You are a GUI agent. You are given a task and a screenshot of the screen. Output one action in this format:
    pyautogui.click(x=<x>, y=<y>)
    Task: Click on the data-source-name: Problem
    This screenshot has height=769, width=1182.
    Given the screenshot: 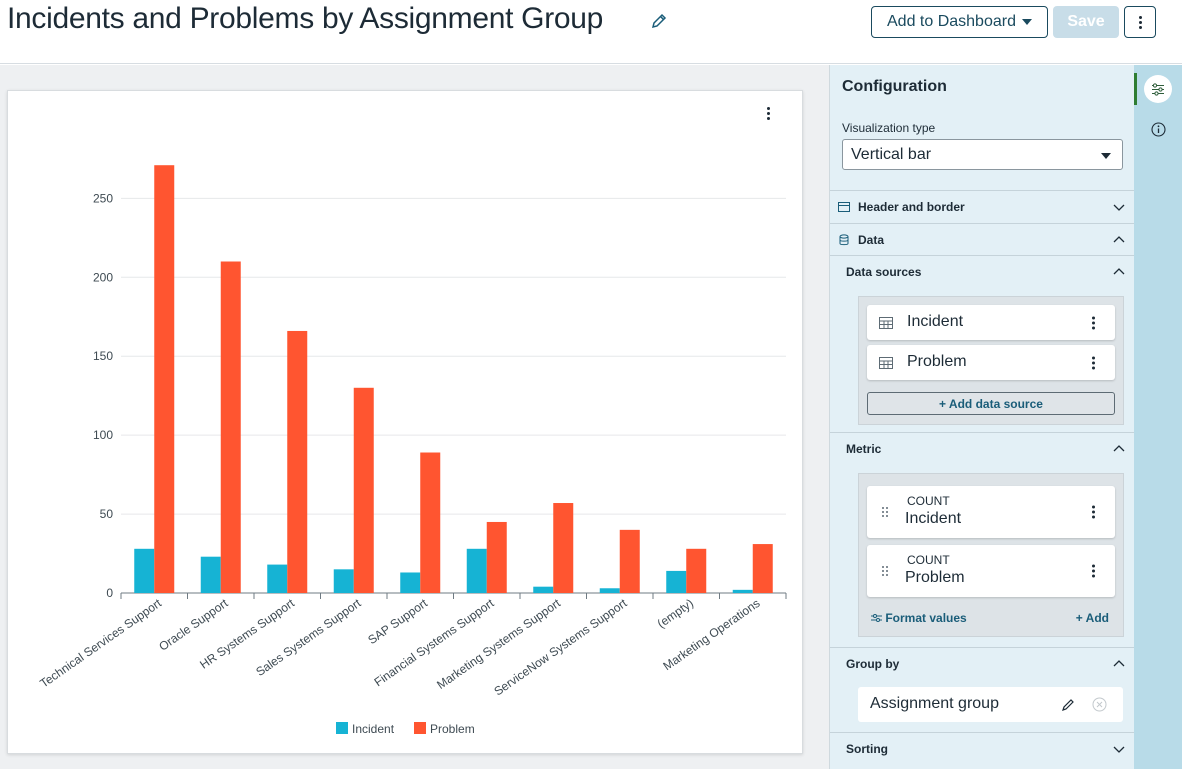 What is the action you would take?
    pyautogui.click(x=937, y=361)
    